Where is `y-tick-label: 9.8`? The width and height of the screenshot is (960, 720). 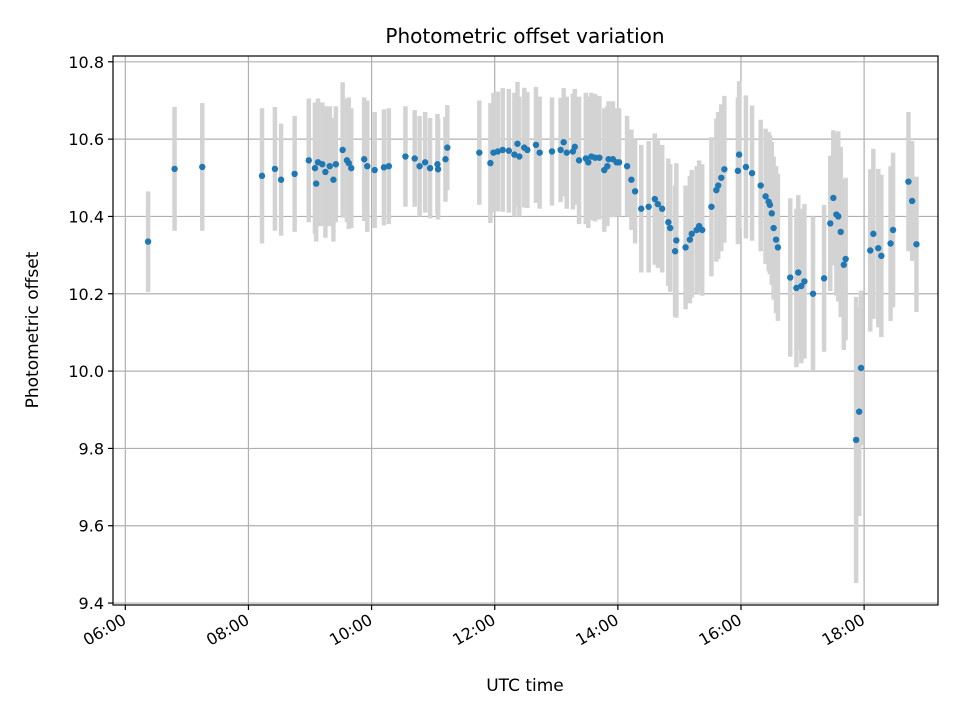 y-tick-label: 9.8 is located at coordinates (91, 448).